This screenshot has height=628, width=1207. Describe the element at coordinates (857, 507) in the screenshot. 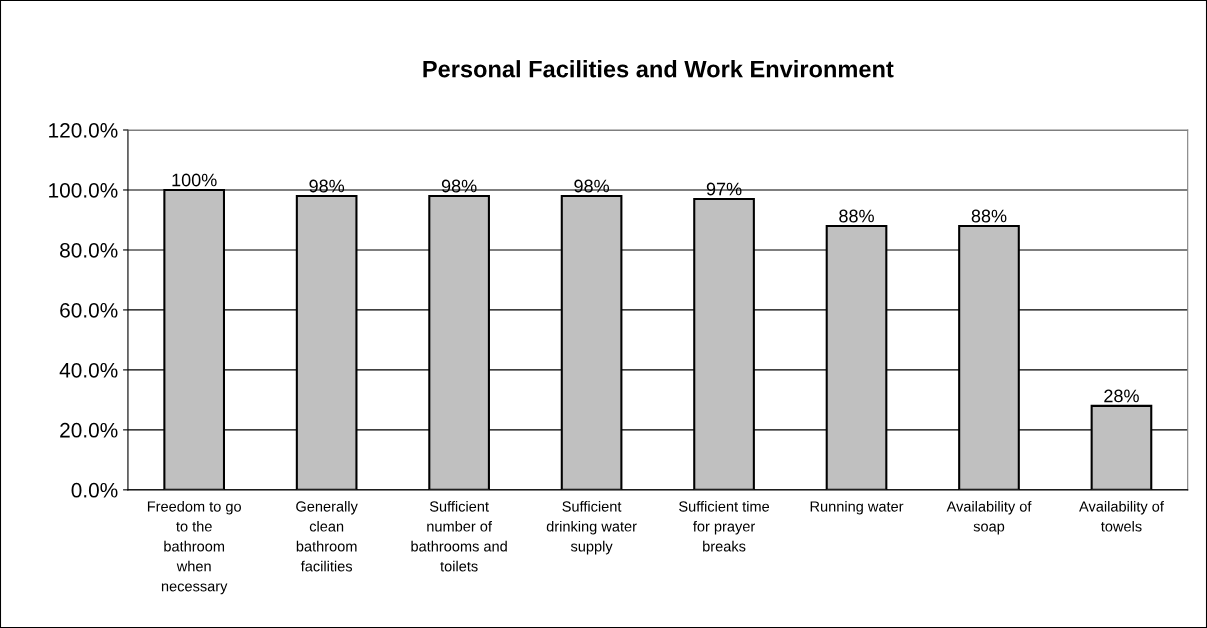

I see `x-tick-label: Running water` at that location.